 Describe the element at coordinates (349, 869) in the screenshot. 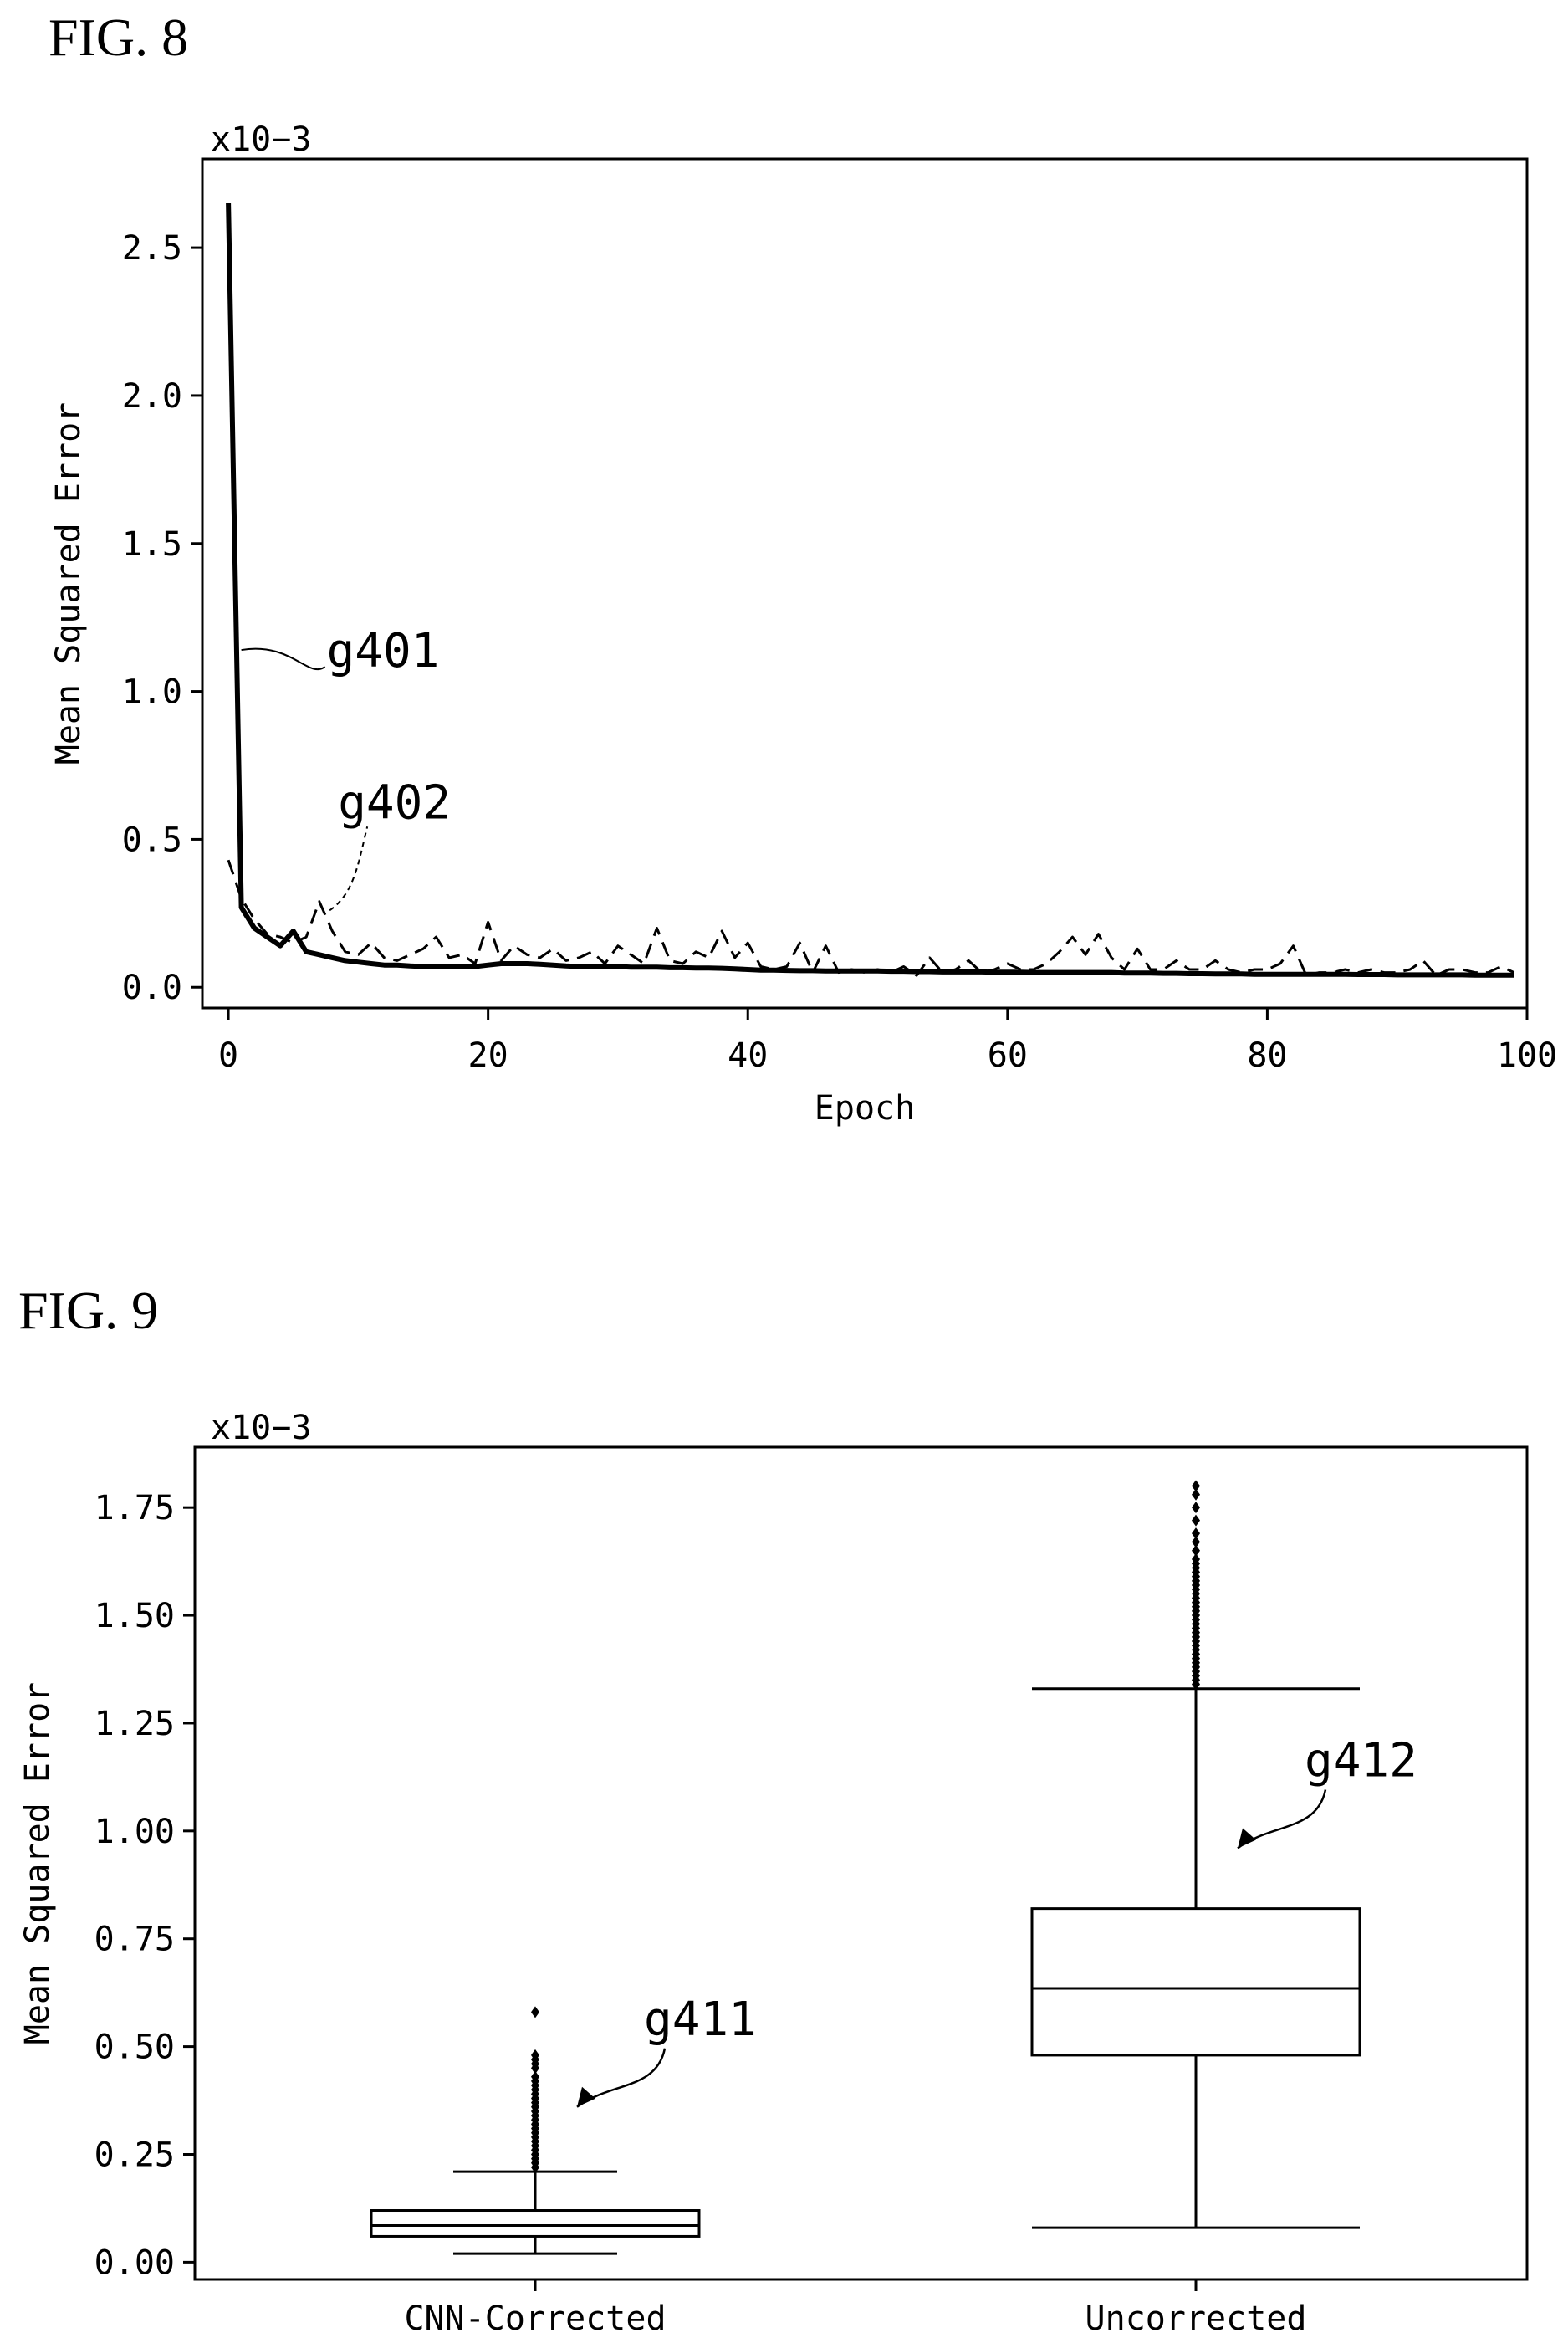

I see `g402-leader-line` at that location.